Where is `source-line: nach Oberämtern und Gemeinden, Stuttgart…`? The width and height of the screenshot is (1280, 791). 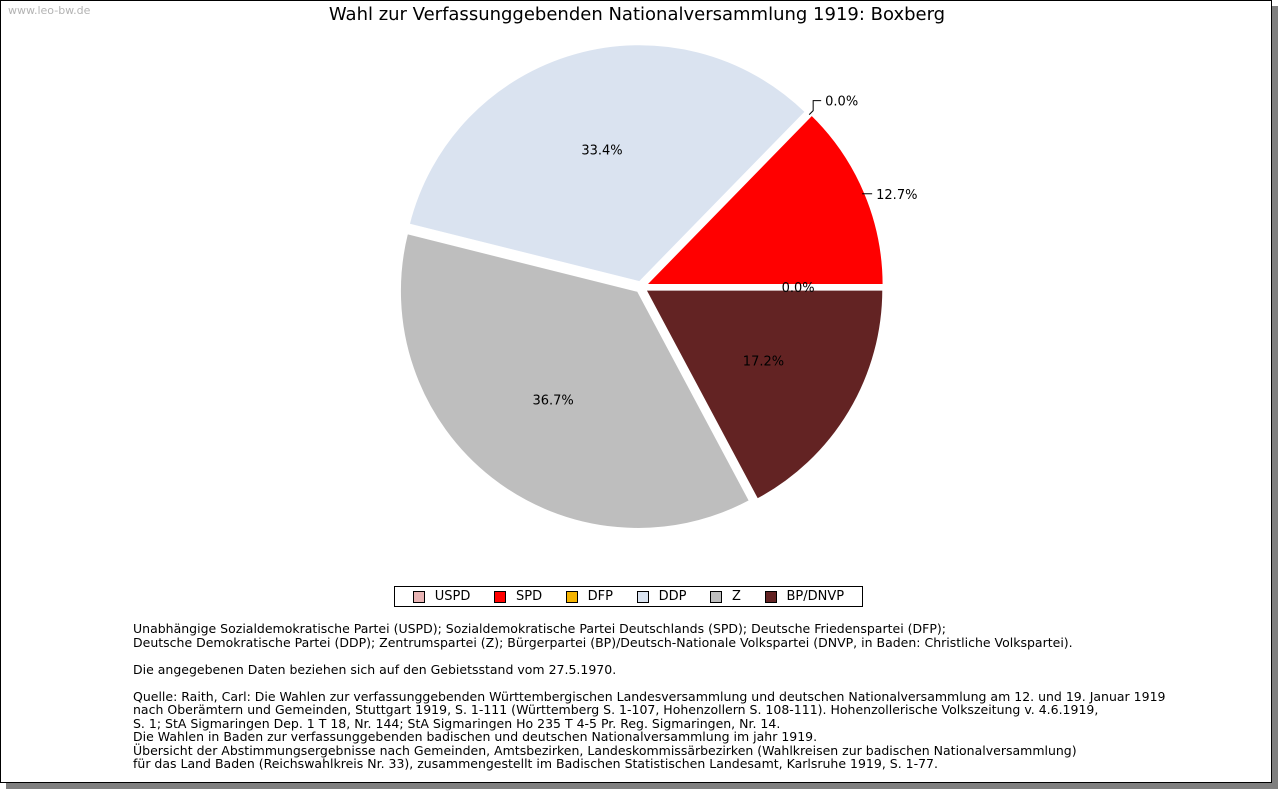
source-line: nach Oberämtern und Gemeinden, Stuttgart… is located at coordinates (616, 709).